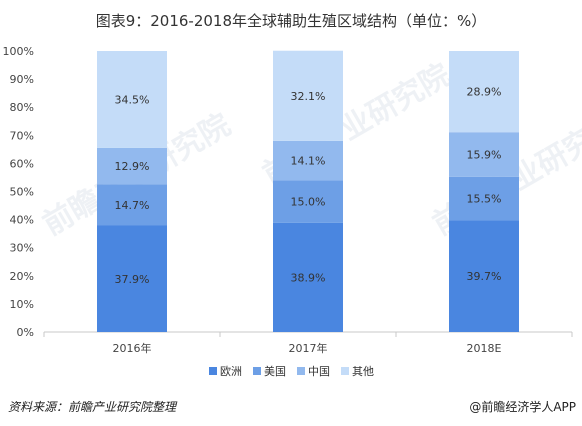 This screenshot has width=582, height=426. I want to click on data-label: 32.1%, so click(308, 96).